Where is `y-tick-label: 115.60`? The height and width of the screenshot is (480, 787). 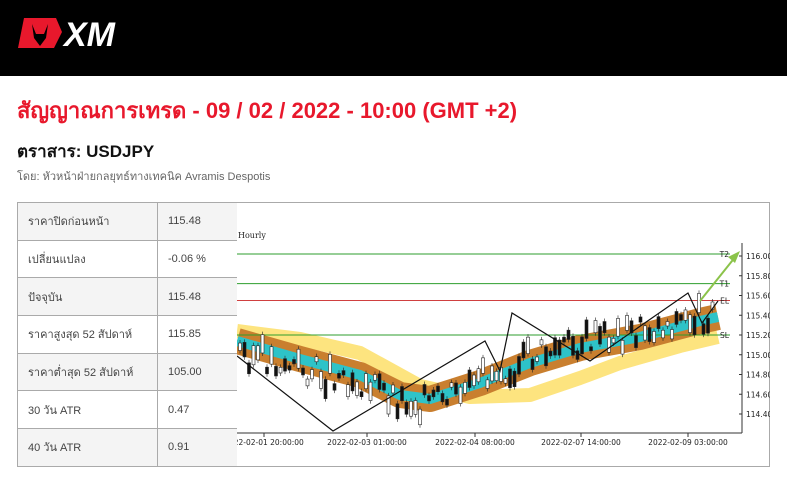
y-tick-label: 115.60 is located at coordinates (758, 296).